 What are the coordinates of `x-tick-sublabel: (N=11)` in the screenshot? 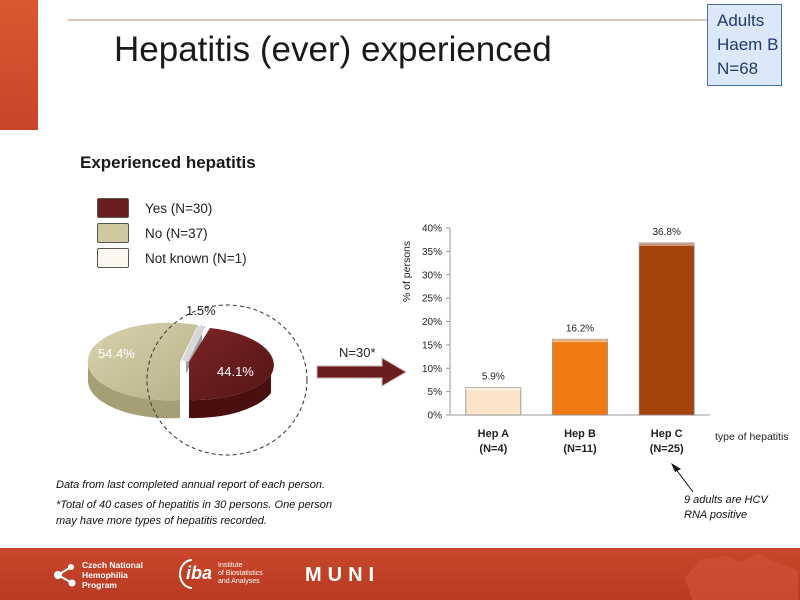 It's located at (580, 449).